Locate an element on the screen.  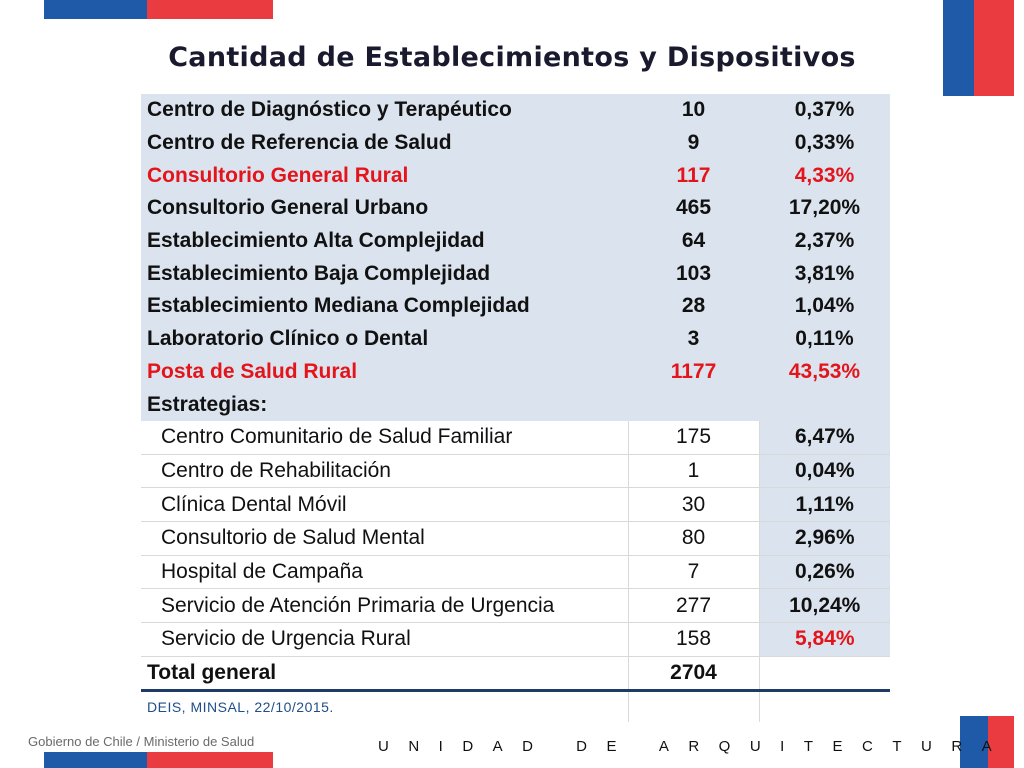
row-percent: 17,20% is located at coordinates (824, 208).